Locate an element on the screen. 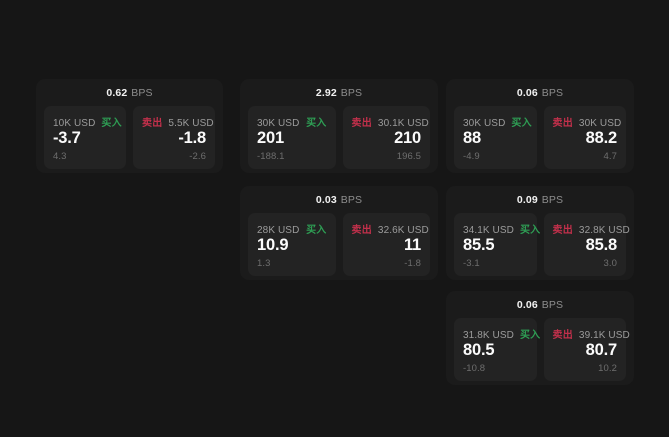  ask-header: 卖出 30.1K USD is located at coordinates (390, 121).